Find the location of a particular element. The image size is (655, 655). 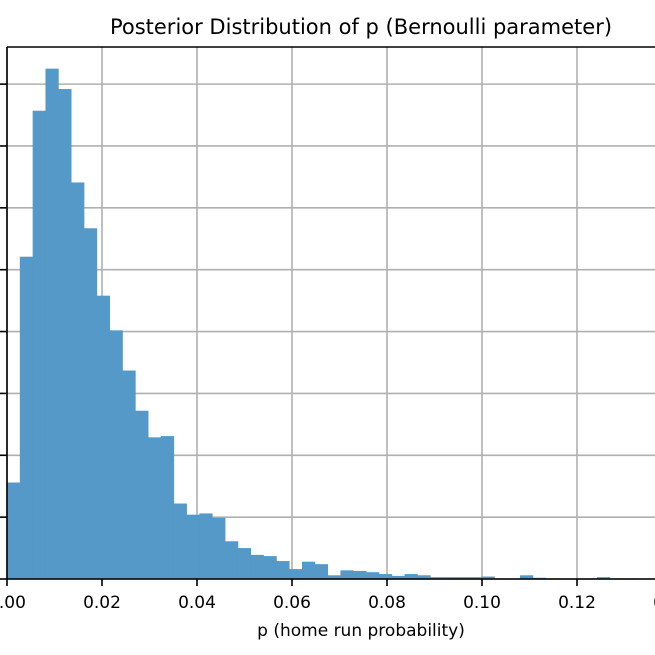

x-tick-label: 0.04 is located at coordinates (197, 603).